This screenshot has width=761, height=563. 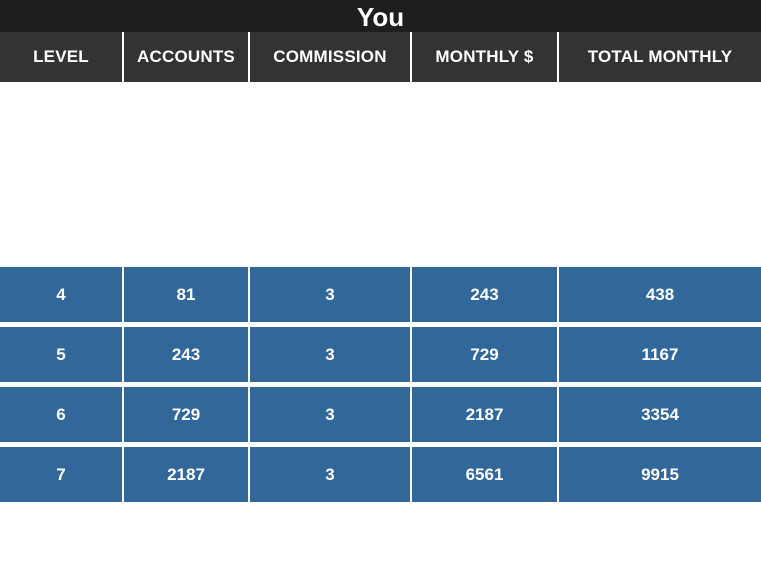 What do you see at coordinates (185, 57) in the screenshot?
I see `column-header-accounts: ACCOUNTS` at bounding box center [185, 57].